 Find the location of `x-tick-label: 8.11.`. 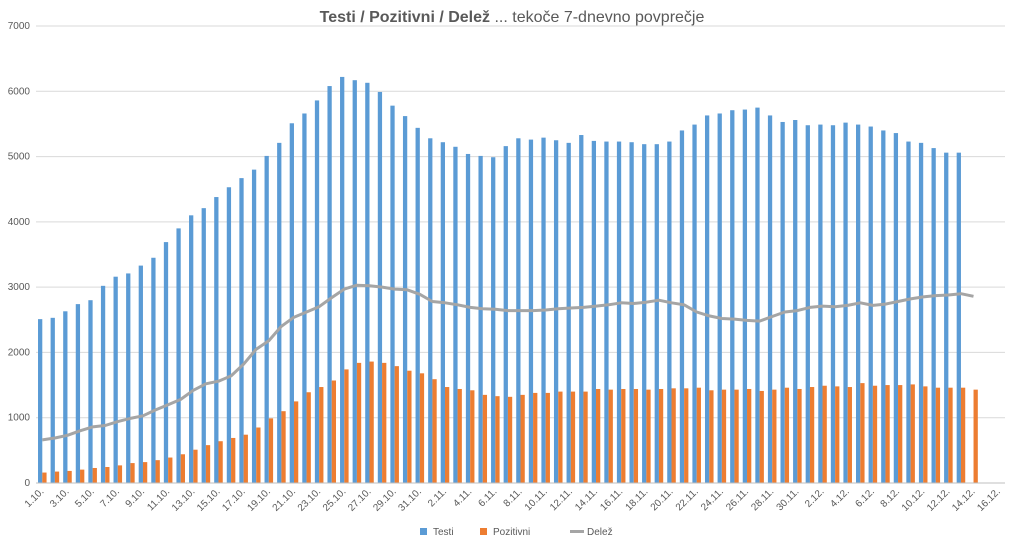

x-tick-label: 8.11. is located at coordinates (513, 497).